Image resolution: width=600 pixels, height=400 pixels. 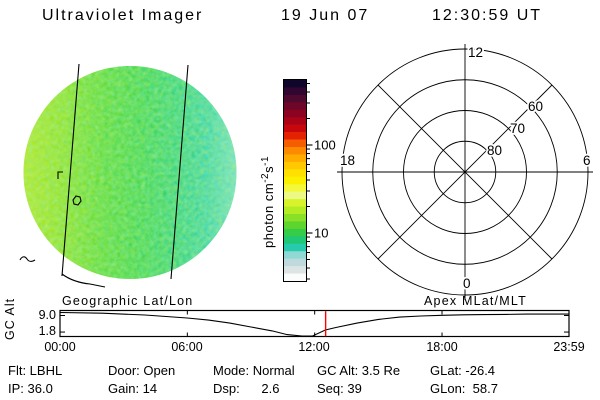 I want to click on coastline-squiggle, so click(x=27, y=259).